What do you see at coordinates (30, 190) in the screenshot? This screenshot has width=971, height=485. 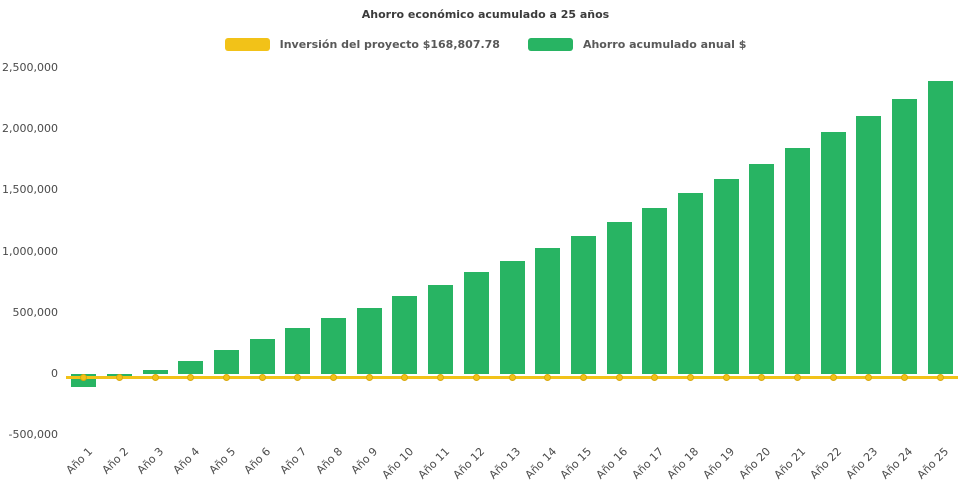 I see `y-tick-label: 1,500,000` at bounding box center [30, 190].